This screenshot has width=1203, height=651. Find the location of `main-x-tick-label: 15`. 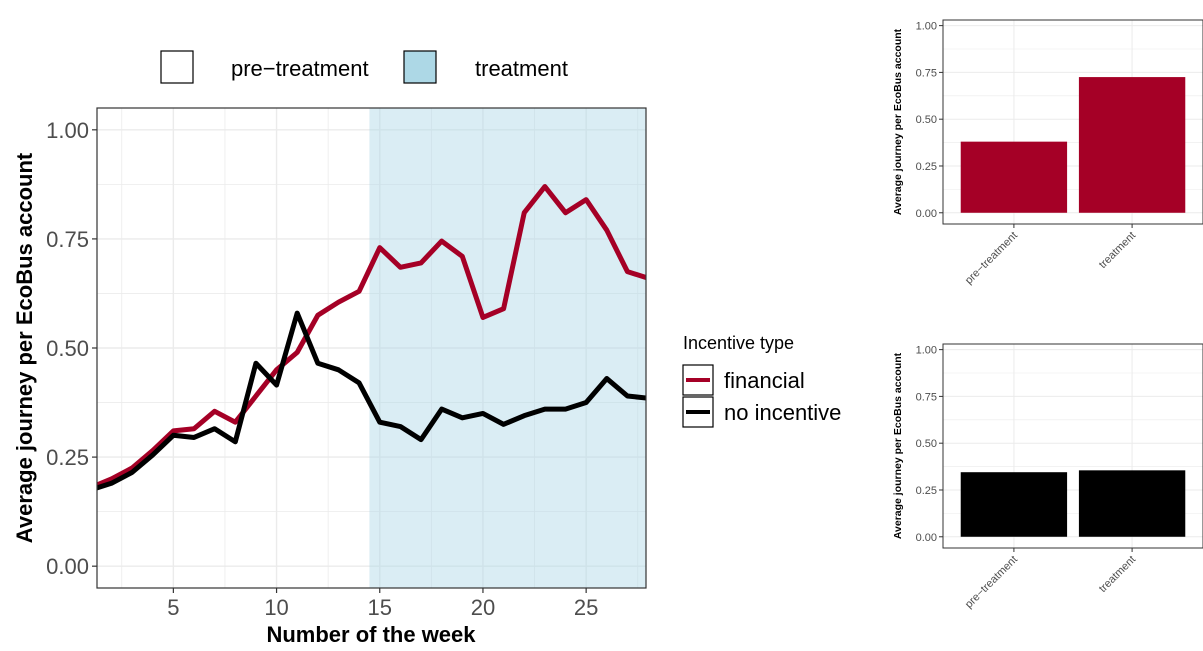

main-x-tick-label: 15 is located at coordinates (380, 607).